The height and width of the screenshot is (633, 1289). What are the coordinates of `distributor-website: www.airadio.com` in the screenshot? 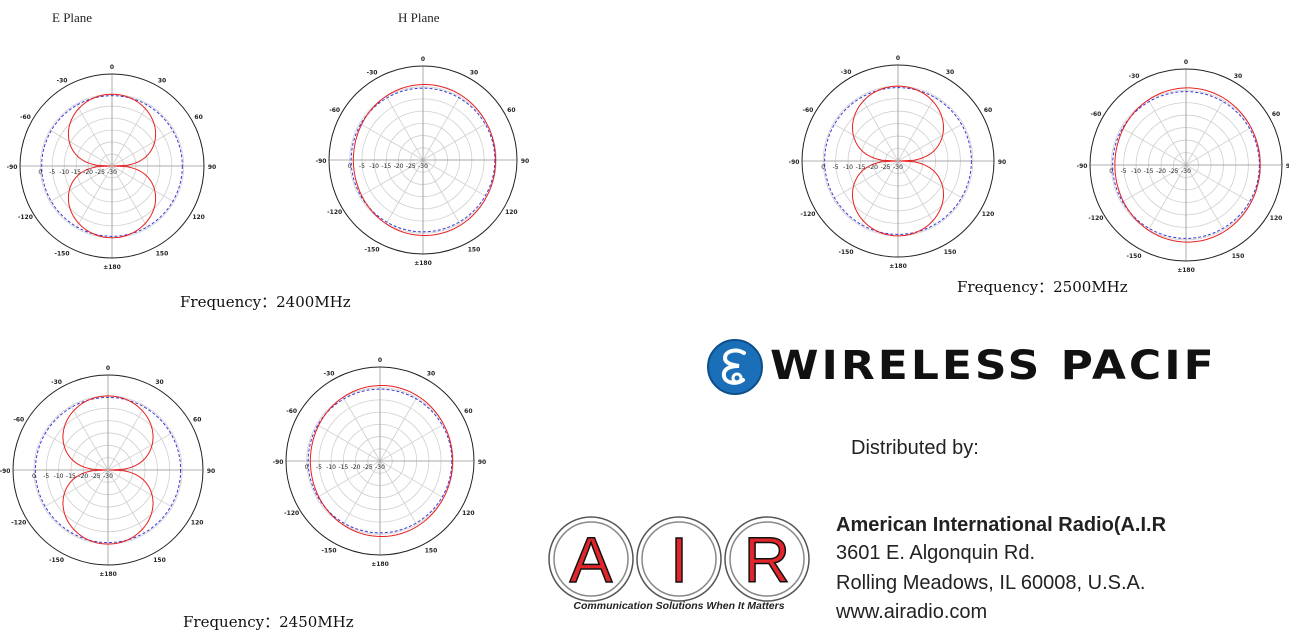 It's located at (912, 612).